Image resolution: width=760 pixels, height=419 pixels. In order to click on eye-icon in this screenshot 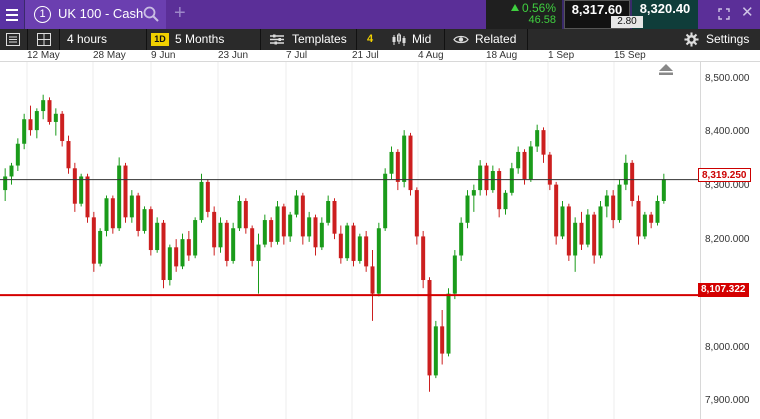, I will do `click(461, 39)`.